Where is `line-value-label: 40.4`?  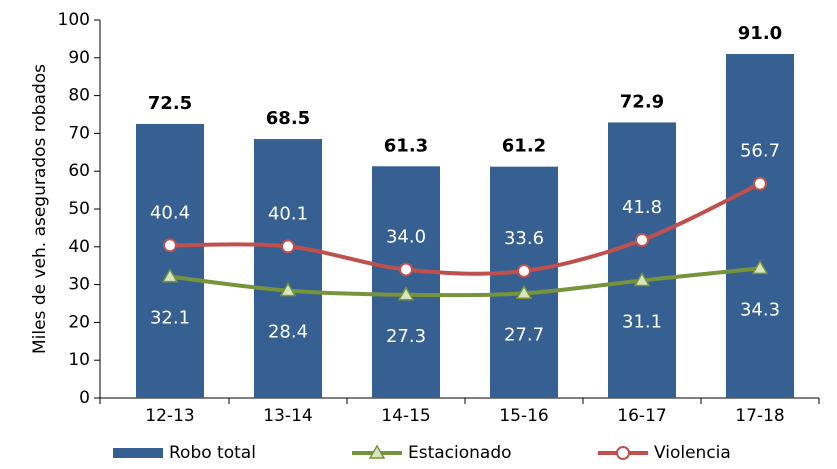
line-value-label: 40.4 is located at coordinates (170, 212).